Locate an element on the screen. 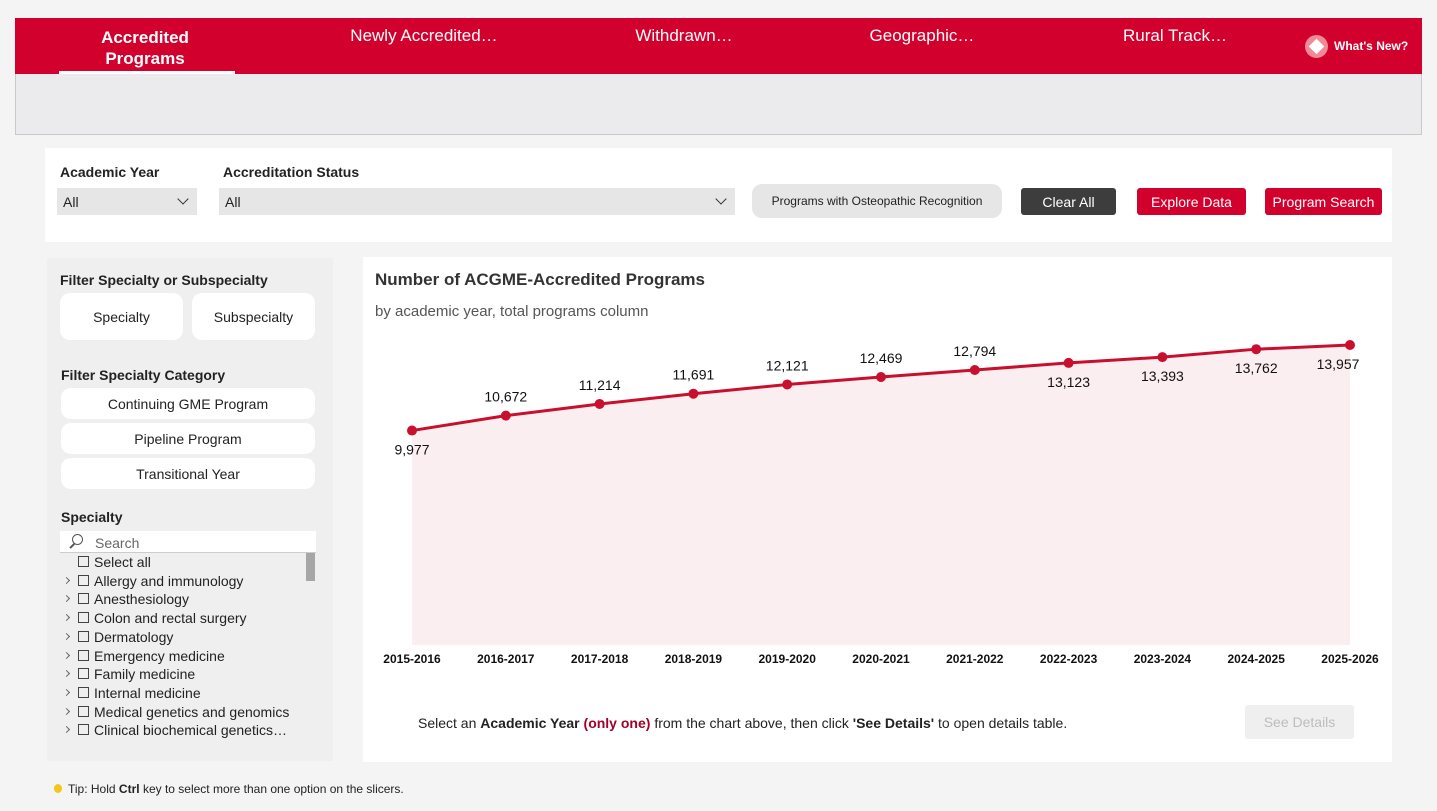 This screenshot has height=811, width=1437. icon-shape is located at coordinates (1316, 46).